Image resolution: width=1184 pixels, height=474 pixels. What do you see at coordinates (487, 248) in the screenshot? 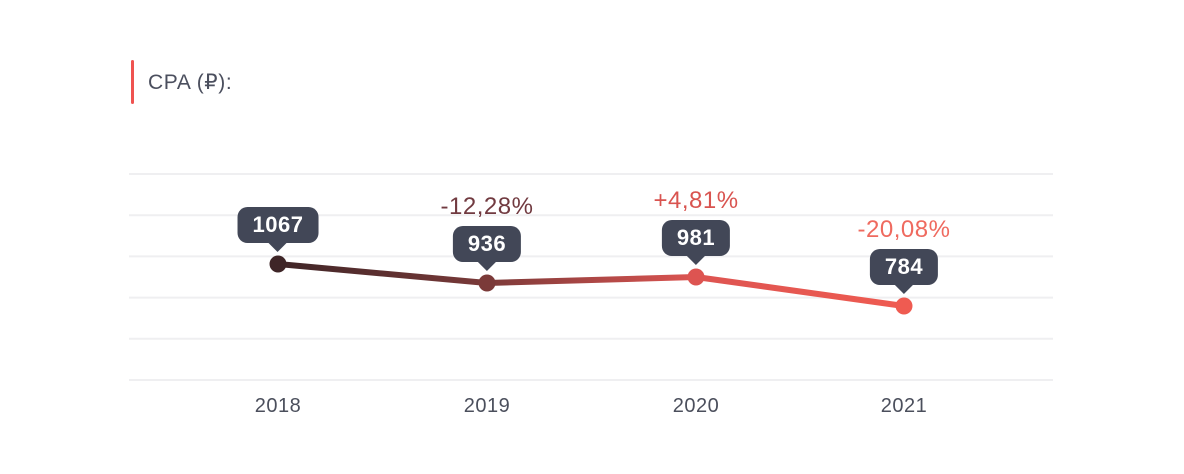
I see `value-badge-2019: 936` at bounding box center [487, 248].